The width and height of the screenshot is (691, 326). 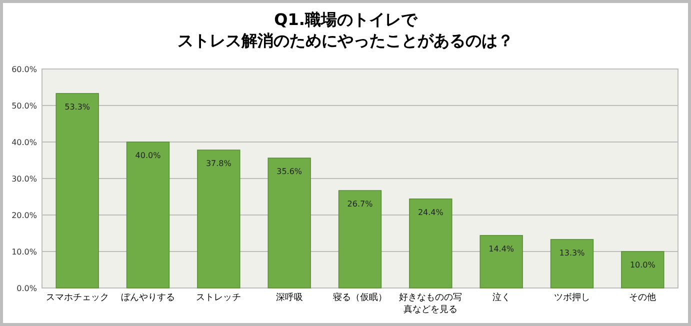 What do you see at coordinates (346, 40) in the screenshot?
I see `chart-subtitle: ストレス解消のためにやったことがあるのは？` at bounding box center [346, 40].